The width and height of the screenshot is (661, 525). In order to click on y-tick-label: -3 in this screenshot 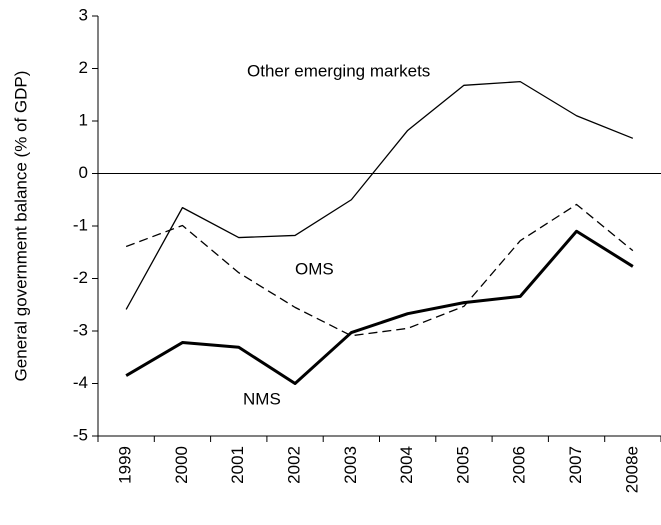, I will do `click(80, 329)`.